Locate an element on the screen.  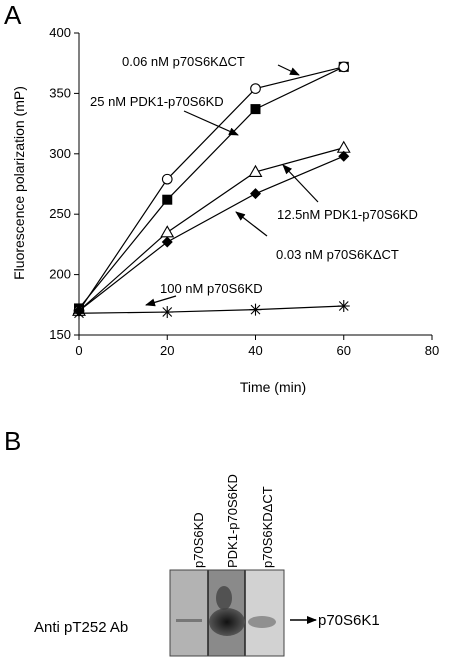
series-annotation: 0.06 nM p70S6KΔCT is located at coordinates (183, 61).